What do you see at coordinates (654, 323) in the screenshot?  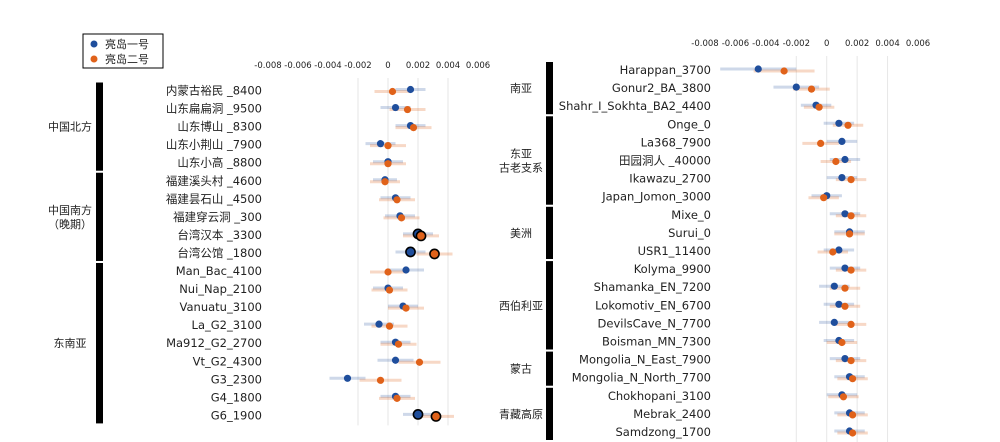 I see `right-category-label-14: DevilsCave_N_7700` at bounding box center [654, 323].